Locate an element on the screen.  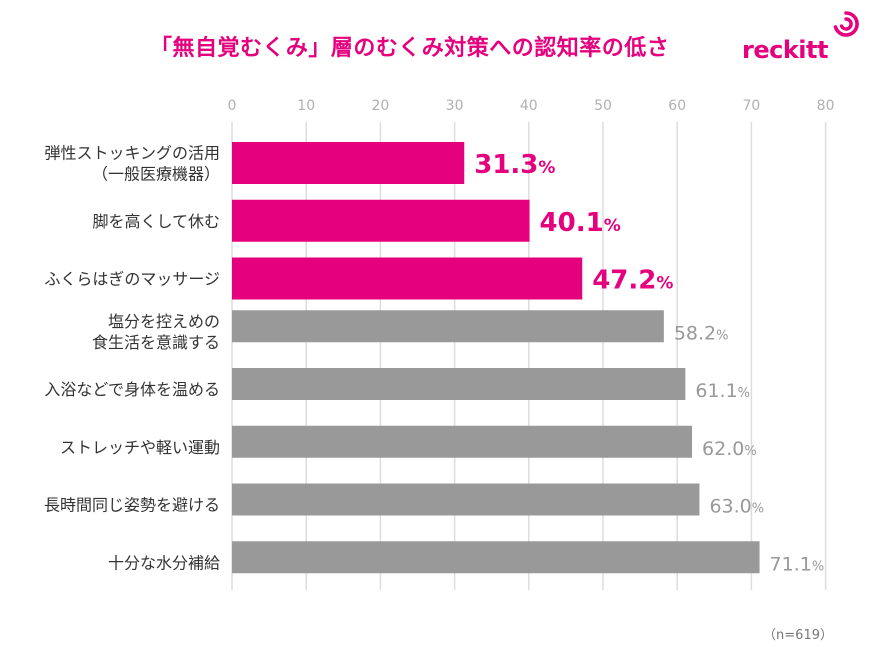
value-label: 71.1% is located at coordinates (797, 564).